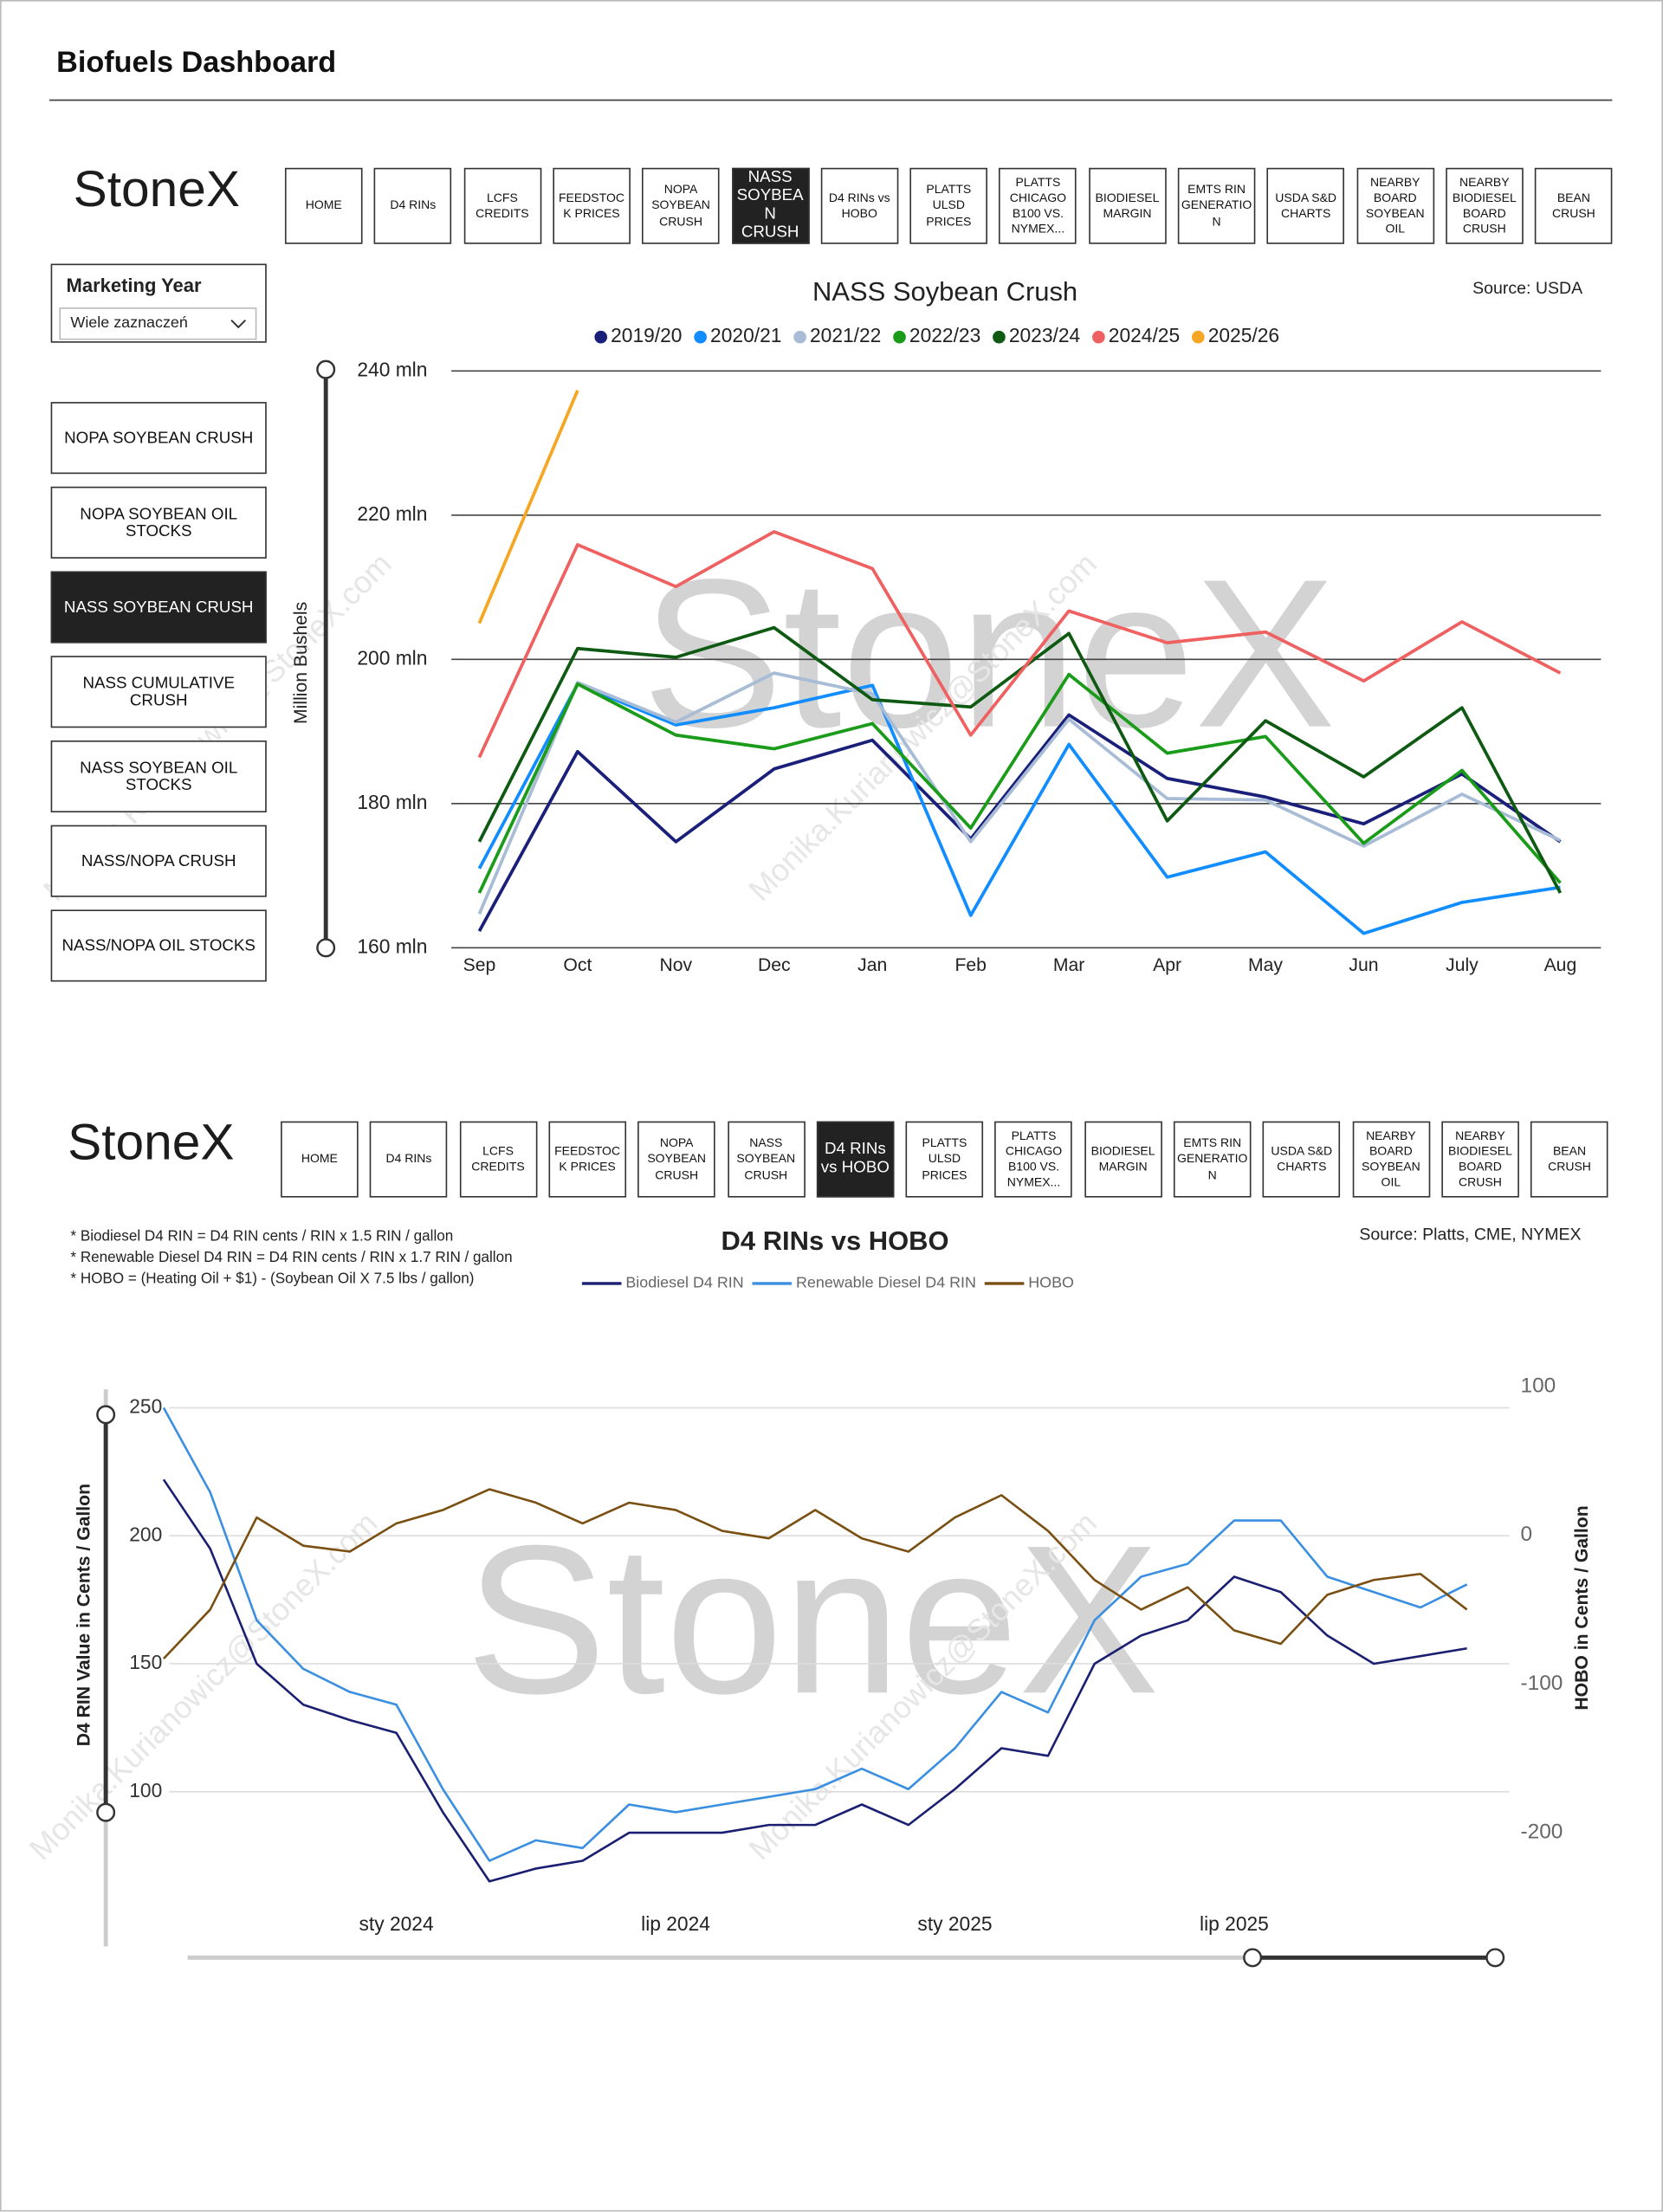 The height and width of the screenshot is (2212, 1663). What do you see at coordinates (1462, 965) in the screenshot?
I see `x-tick-label: July` at bounding box center [1462, 965].